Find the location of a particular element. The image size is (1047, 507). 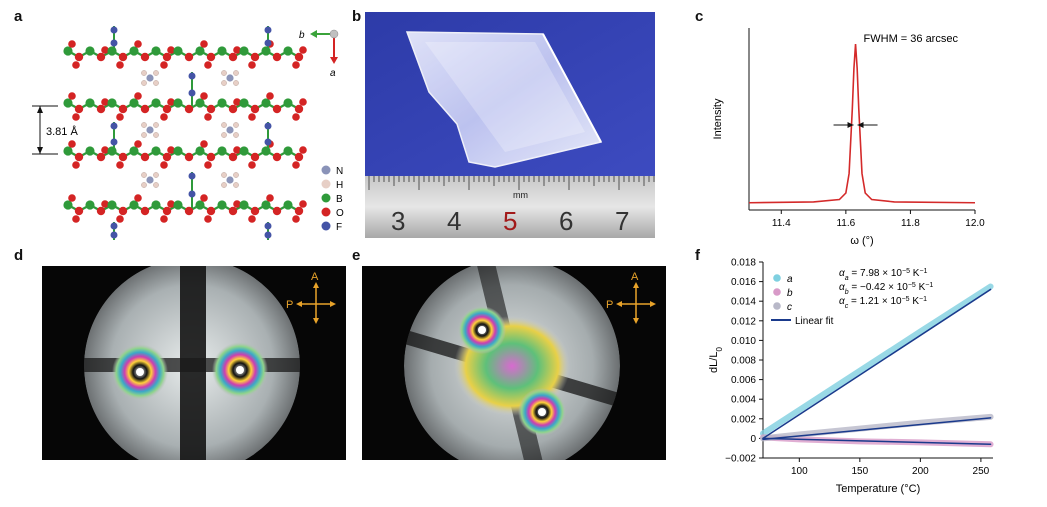

ruler-number: 3 is located at coordinates (398, 221).